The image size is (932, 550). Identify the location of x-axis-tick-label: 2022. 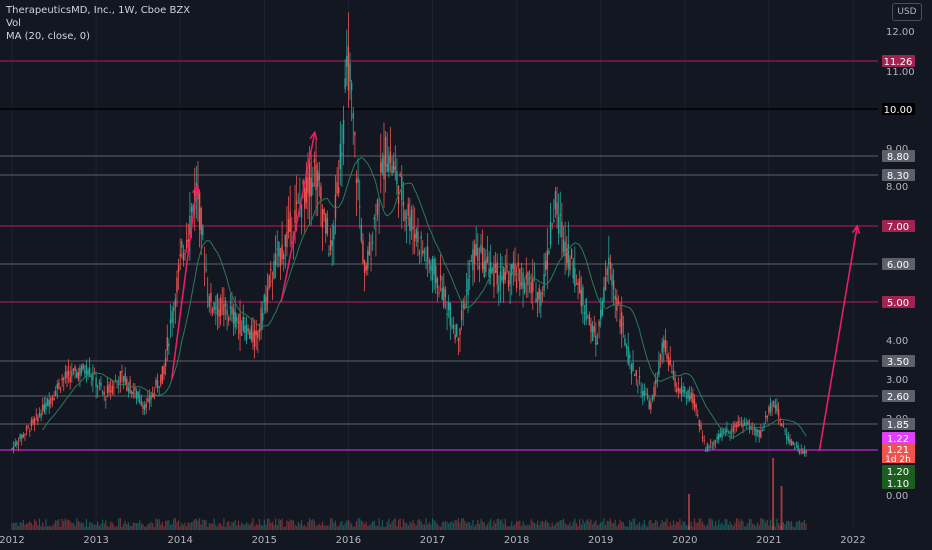
(852, 540).